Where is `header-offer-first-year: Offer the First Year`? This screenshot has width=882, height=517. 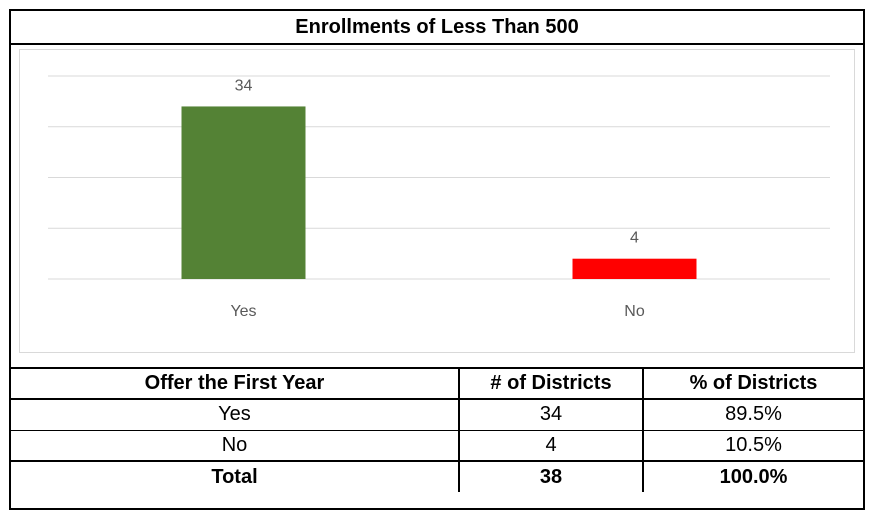 header-offer-first-year: Offer the First Year is located at coordinates (235, 383).